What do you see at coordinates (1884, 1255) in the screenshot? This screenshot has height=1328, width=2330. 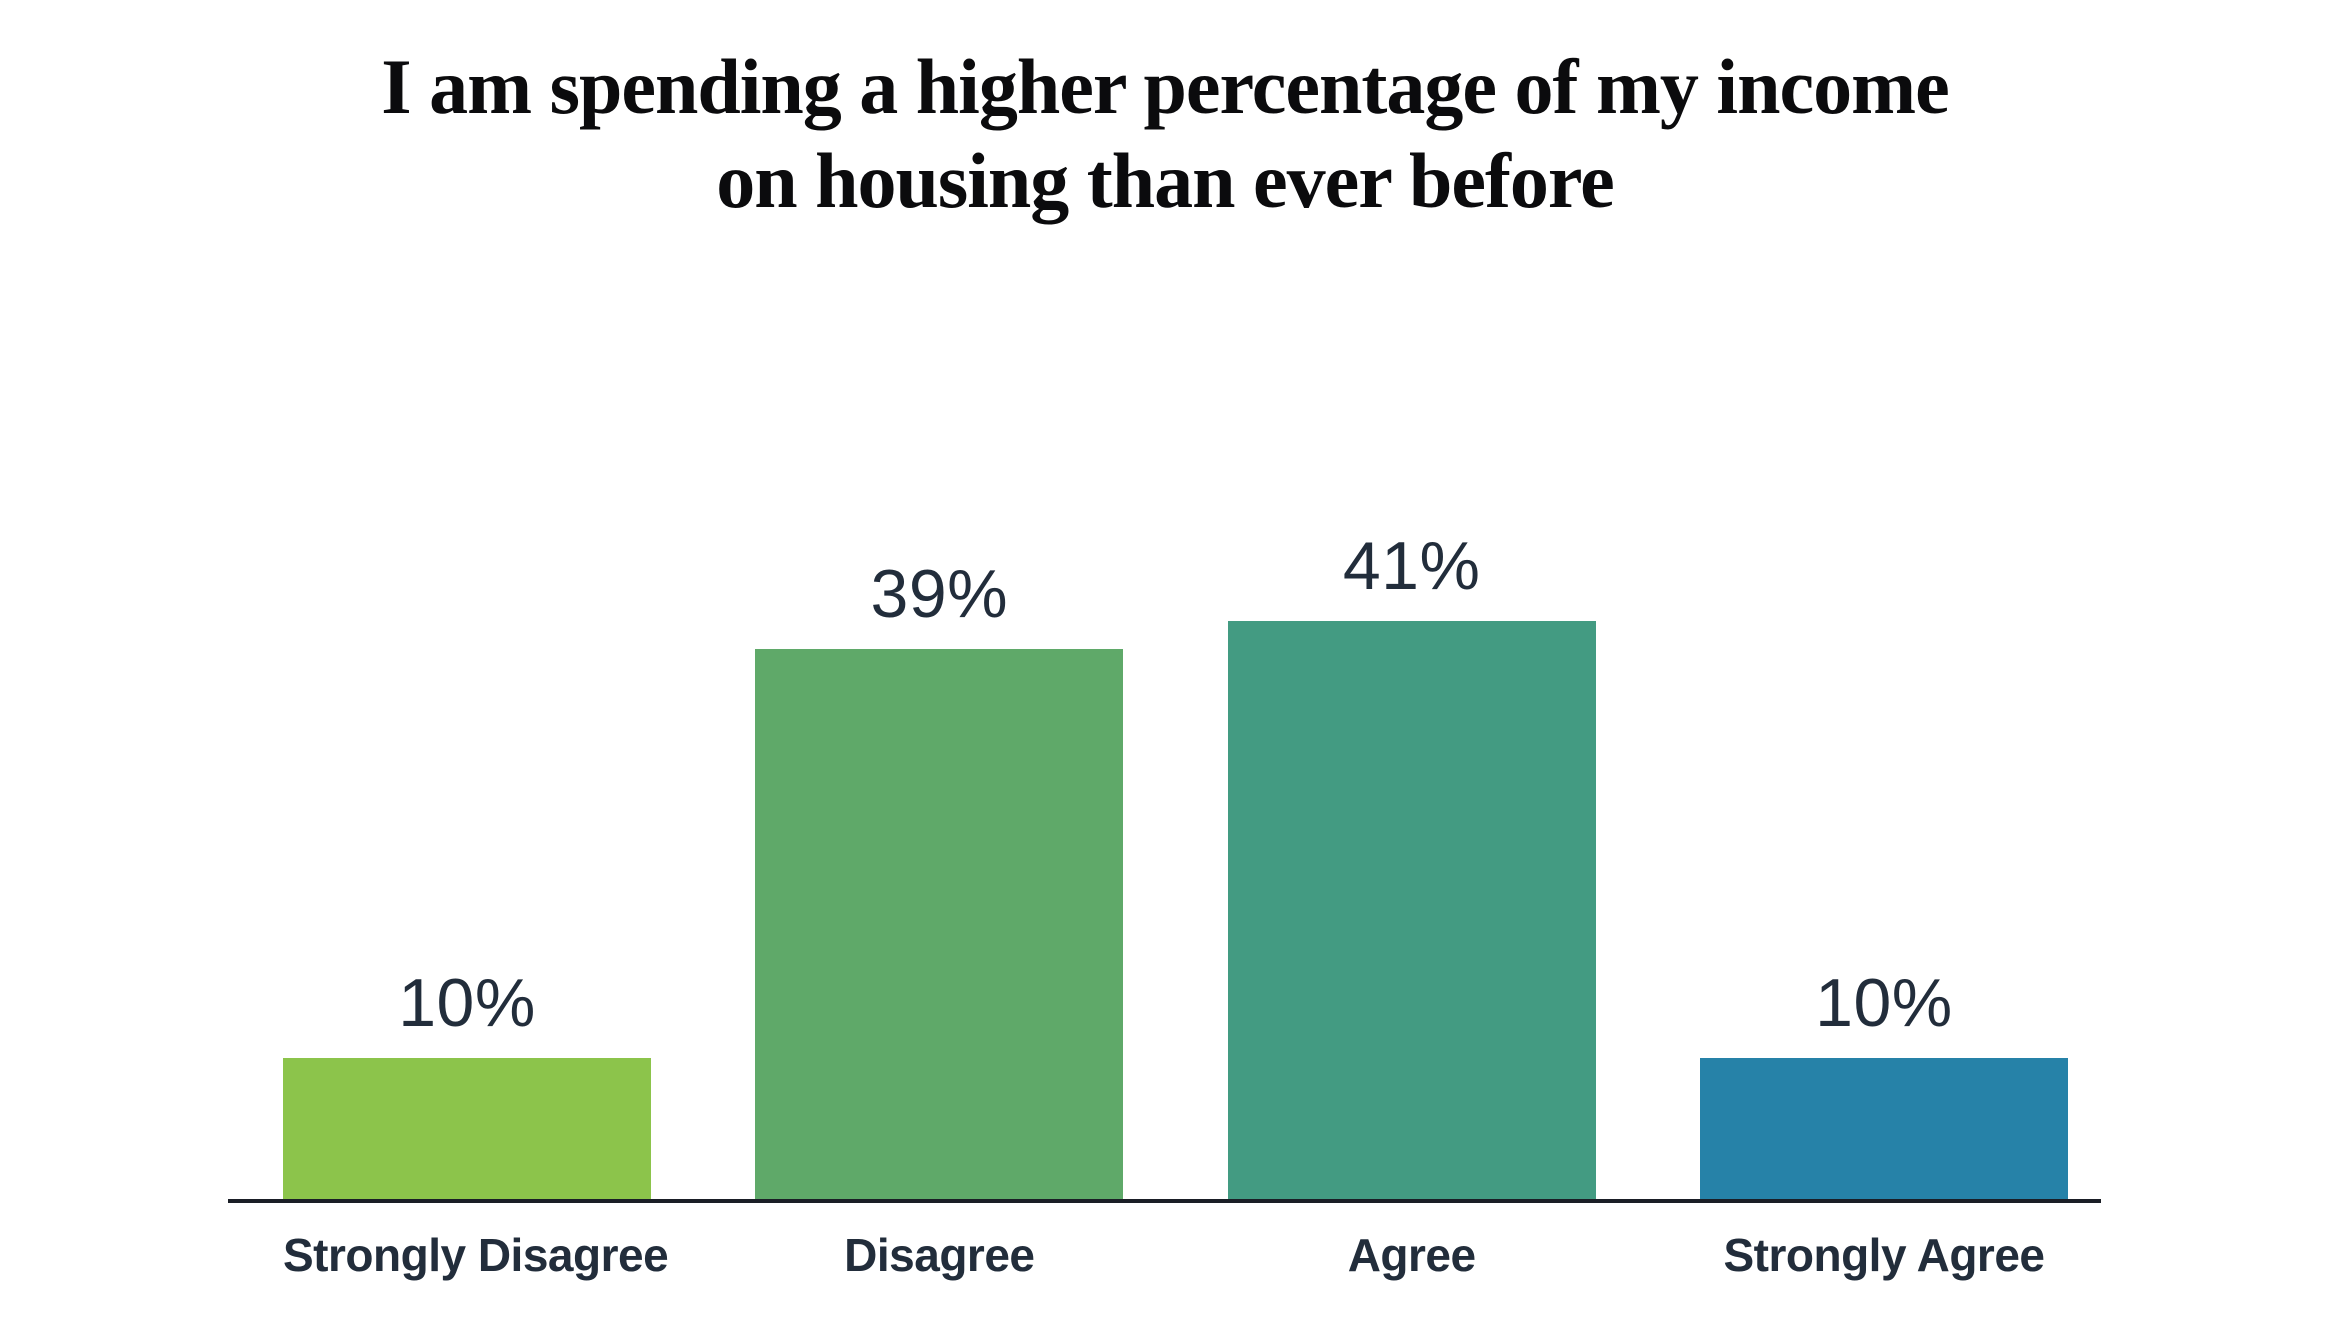 I see `x-axis-label-strongly-agree: Strongly Agree` at bounding box center [1884, 1255].